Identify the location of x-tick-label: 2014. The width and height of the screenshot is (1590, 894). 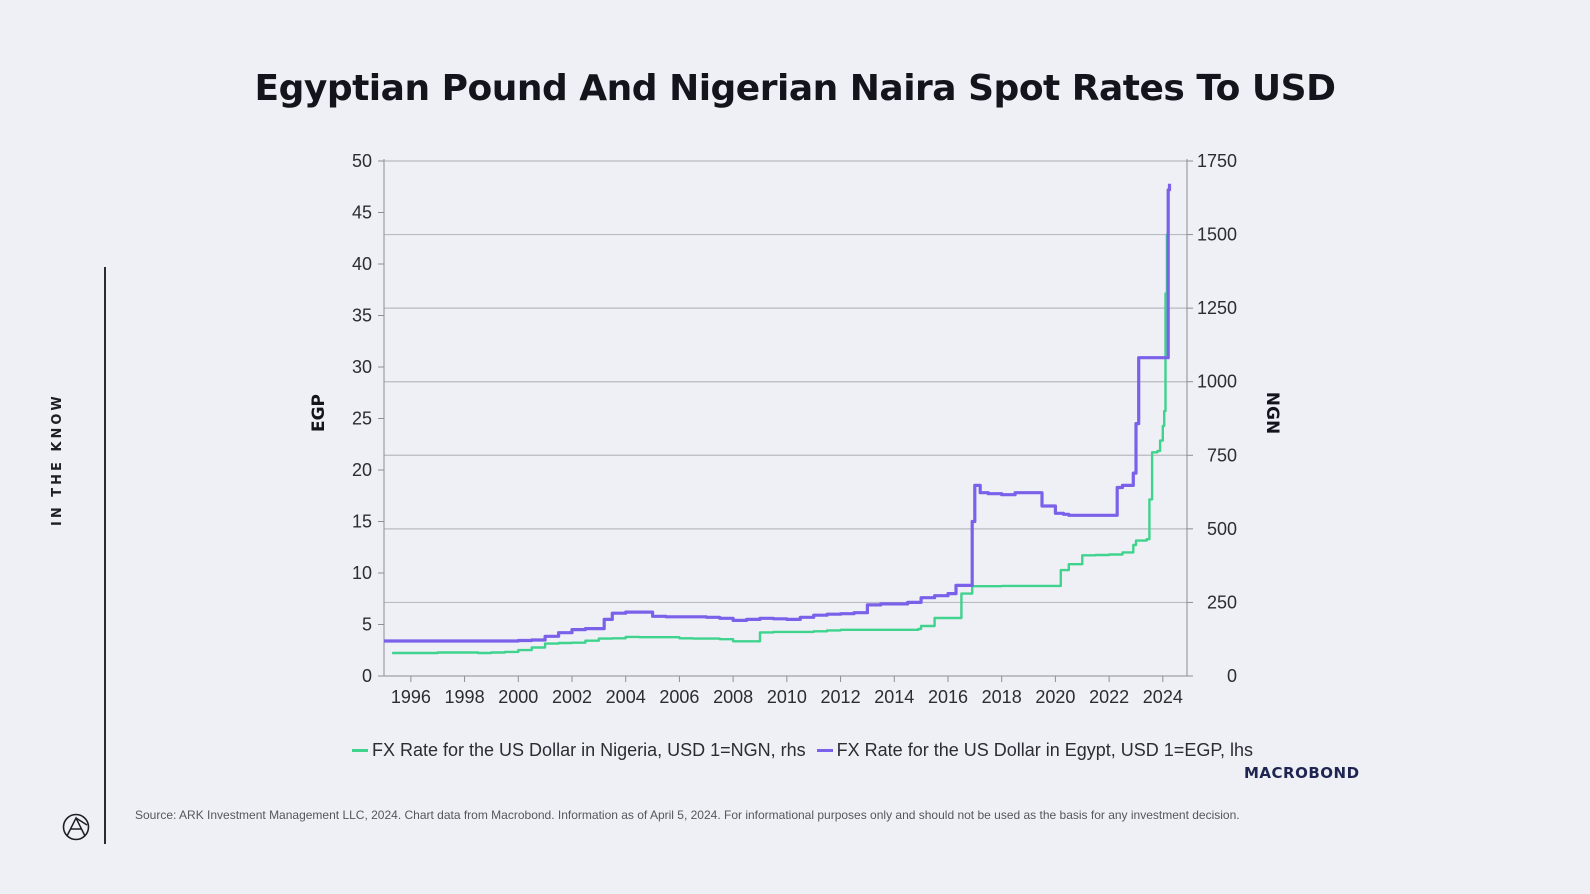
(894, 697).